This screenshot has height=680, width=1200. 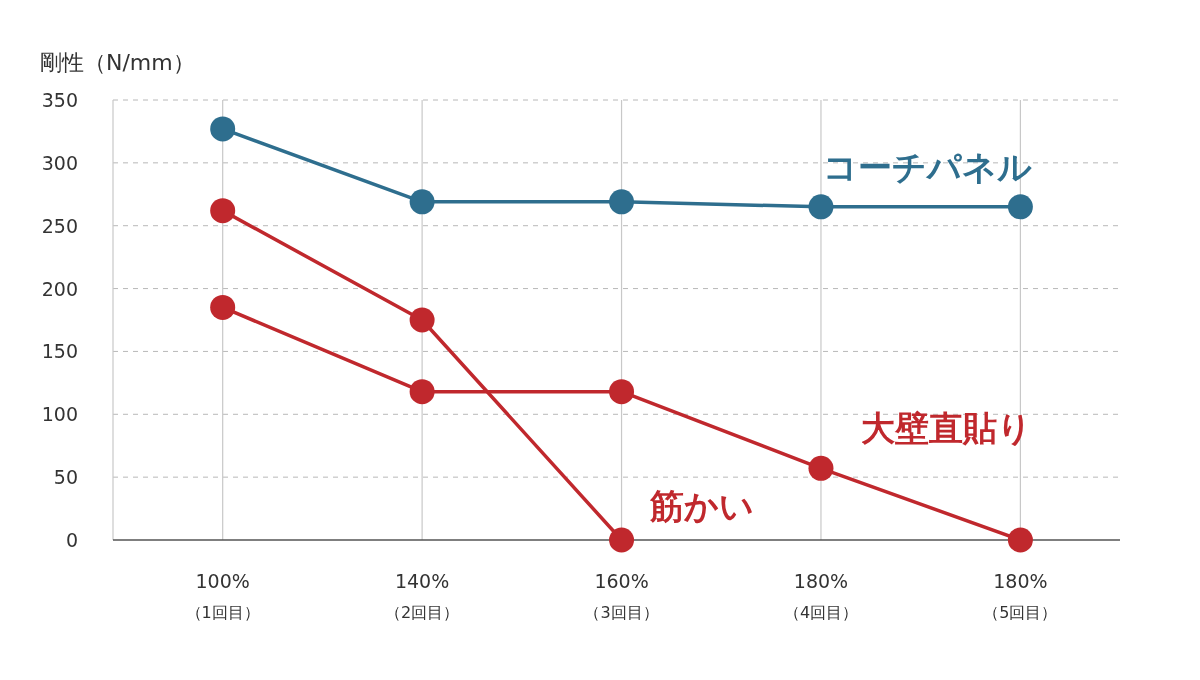 I want to click on y-tick-label: 150, so click(x=59, y=351).